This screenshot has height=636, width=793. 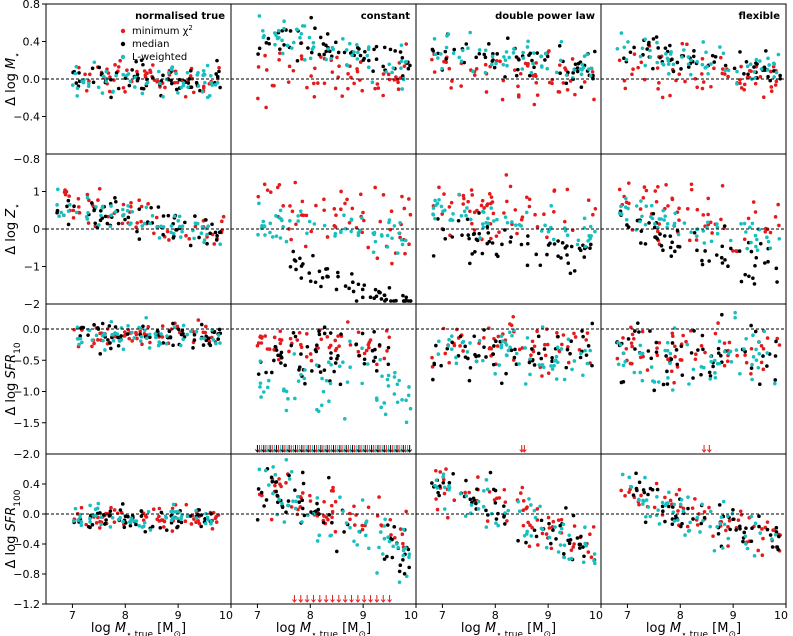 What do you see at coordinates (334, 386) in the screenshot?
I see `points-layer` at bounding box center [334, 386].